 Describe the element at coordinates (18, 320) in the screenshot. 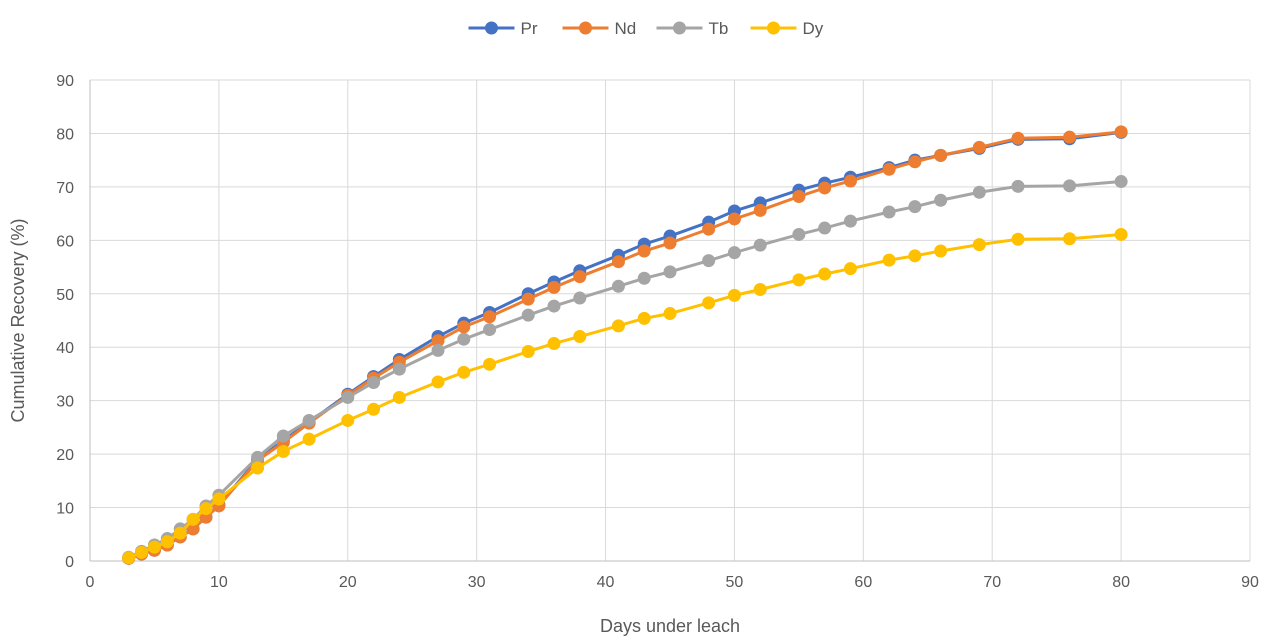

I see `y-axis-title: Cumulative Recovery (%)` at that location.